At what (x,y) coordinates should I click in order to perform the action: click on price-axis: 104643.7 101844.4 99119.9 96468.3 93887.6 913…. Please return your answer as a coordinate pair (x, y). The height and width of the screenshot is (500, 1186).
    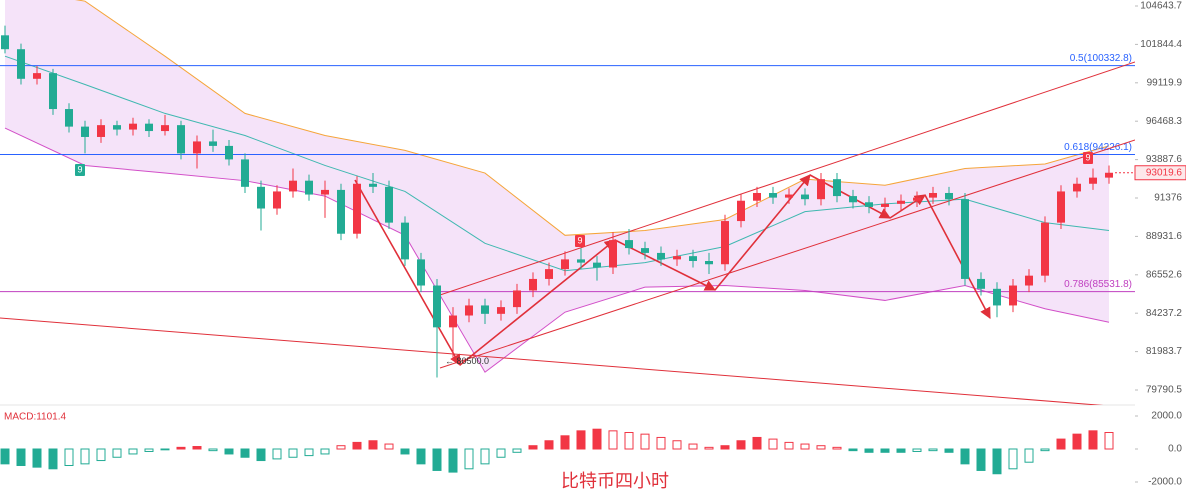
    Looking at the image, I should click on (1150, 198).